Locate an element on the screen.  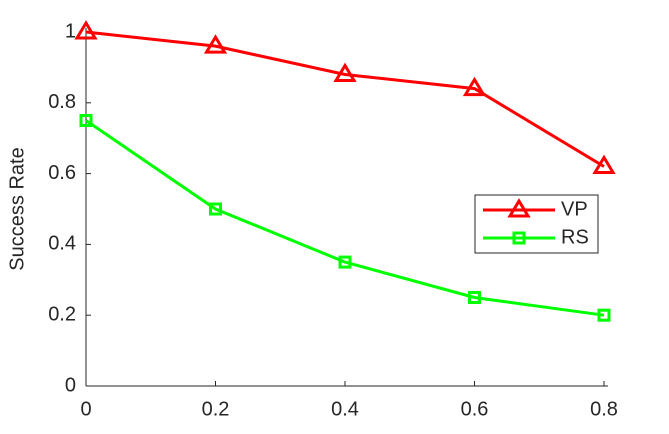
x-tick-label: 0.2 is located at coordinates (216, 409).